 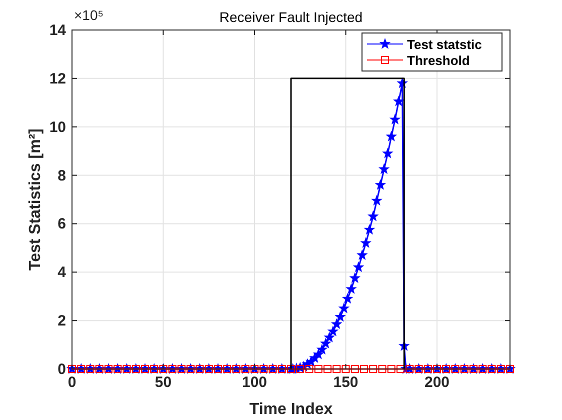 What do you see at coordinates (57, 79) in the screenshot?
I see `y-tick-label: 12` at bounding box center [57, 79].